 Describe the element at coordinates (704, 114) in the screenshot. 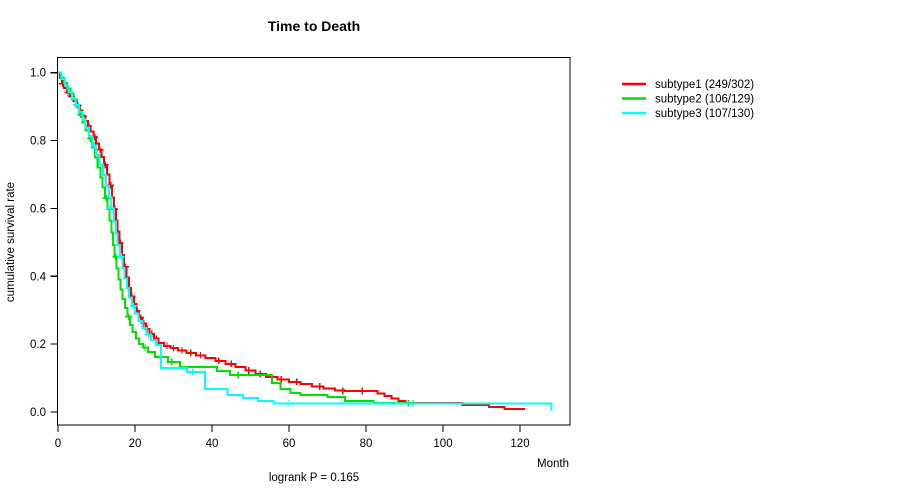

I see `legend-label-subtype3: subtype3 (107/130)` at that location.